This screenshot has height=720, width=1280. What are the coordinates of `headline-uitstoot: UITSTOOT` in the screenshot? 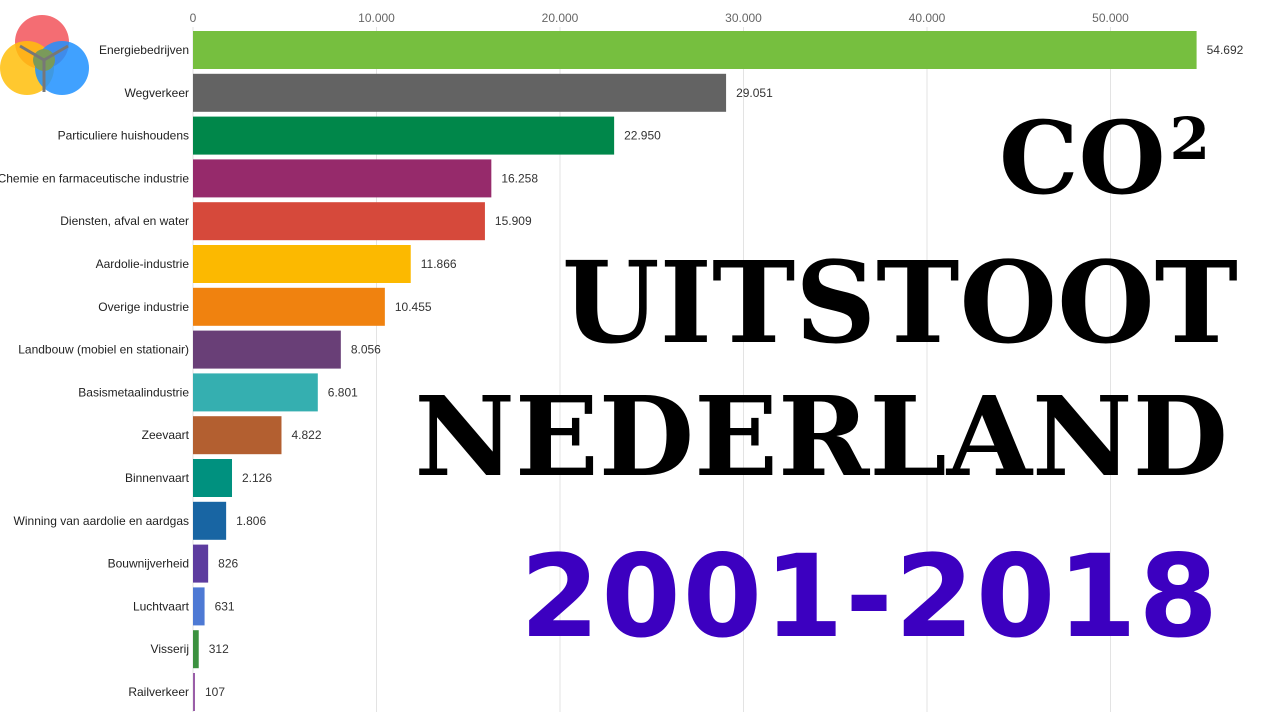 It's located at (899, 303).